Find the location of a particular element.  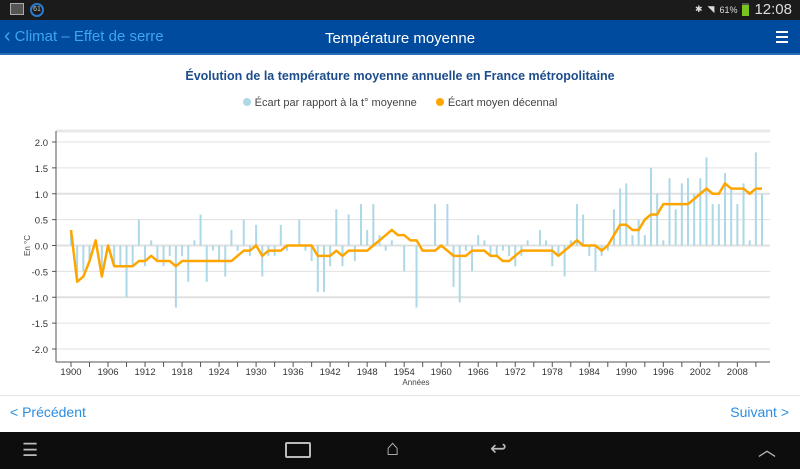

x-tick-label: 1984 is located at coordinates (589, 372).